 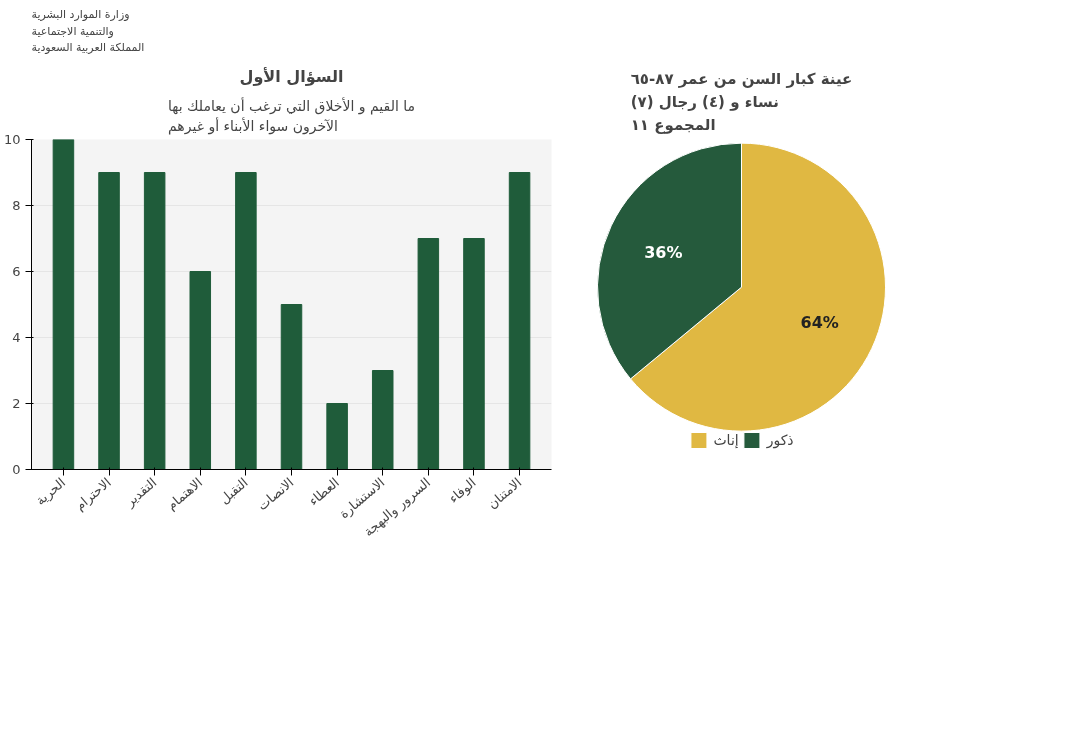 I want to click on chart-title: السؤال الأول, so click(x=291, y=76).